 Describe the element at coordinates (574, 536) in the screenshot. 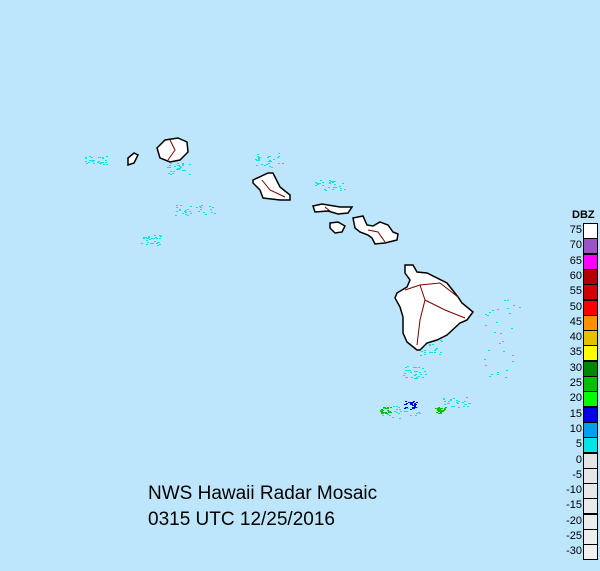

I see `legend-value: -25` at that location.